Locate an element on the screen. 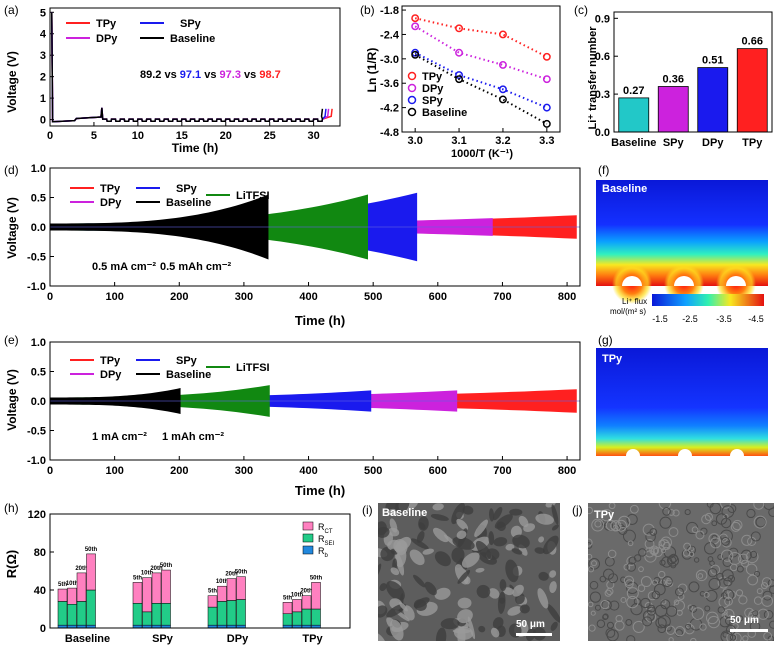 The height and width of the screenshot is (645, 780). b-x-tick-label: 3.1 is located at coordinates (458, 141).